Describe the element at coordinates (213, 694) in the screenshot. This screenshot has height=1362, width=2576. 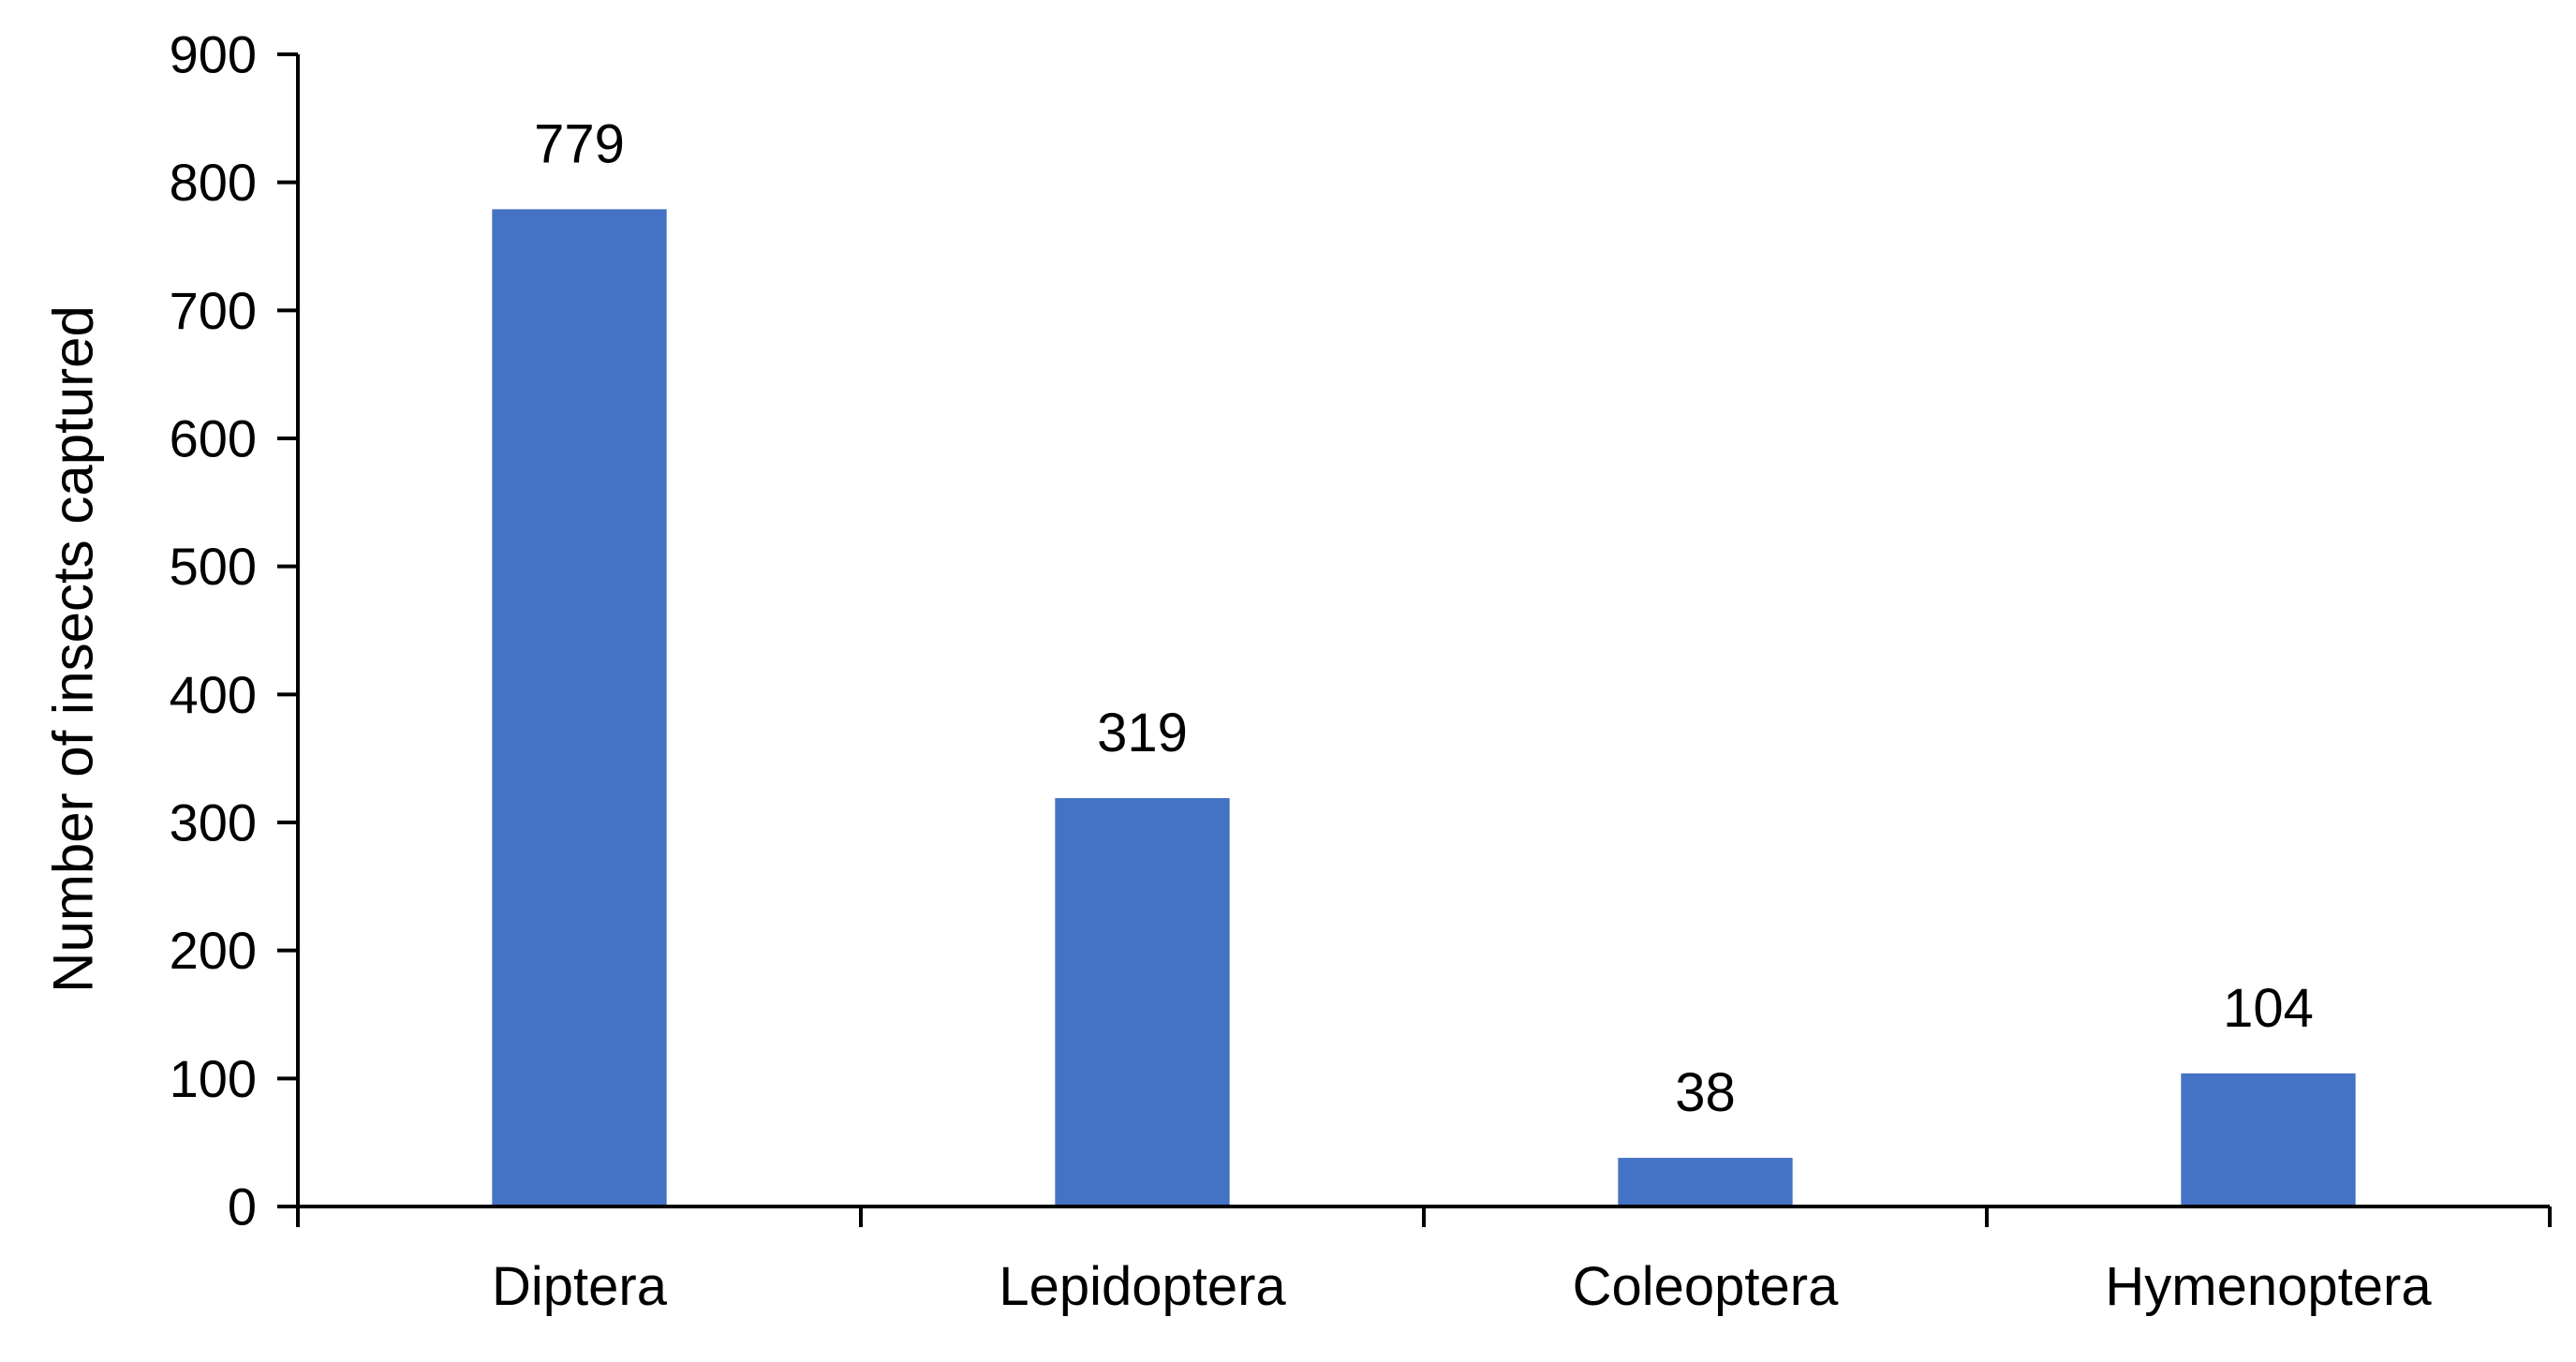
I see `y-tick-label: 400` at that location.